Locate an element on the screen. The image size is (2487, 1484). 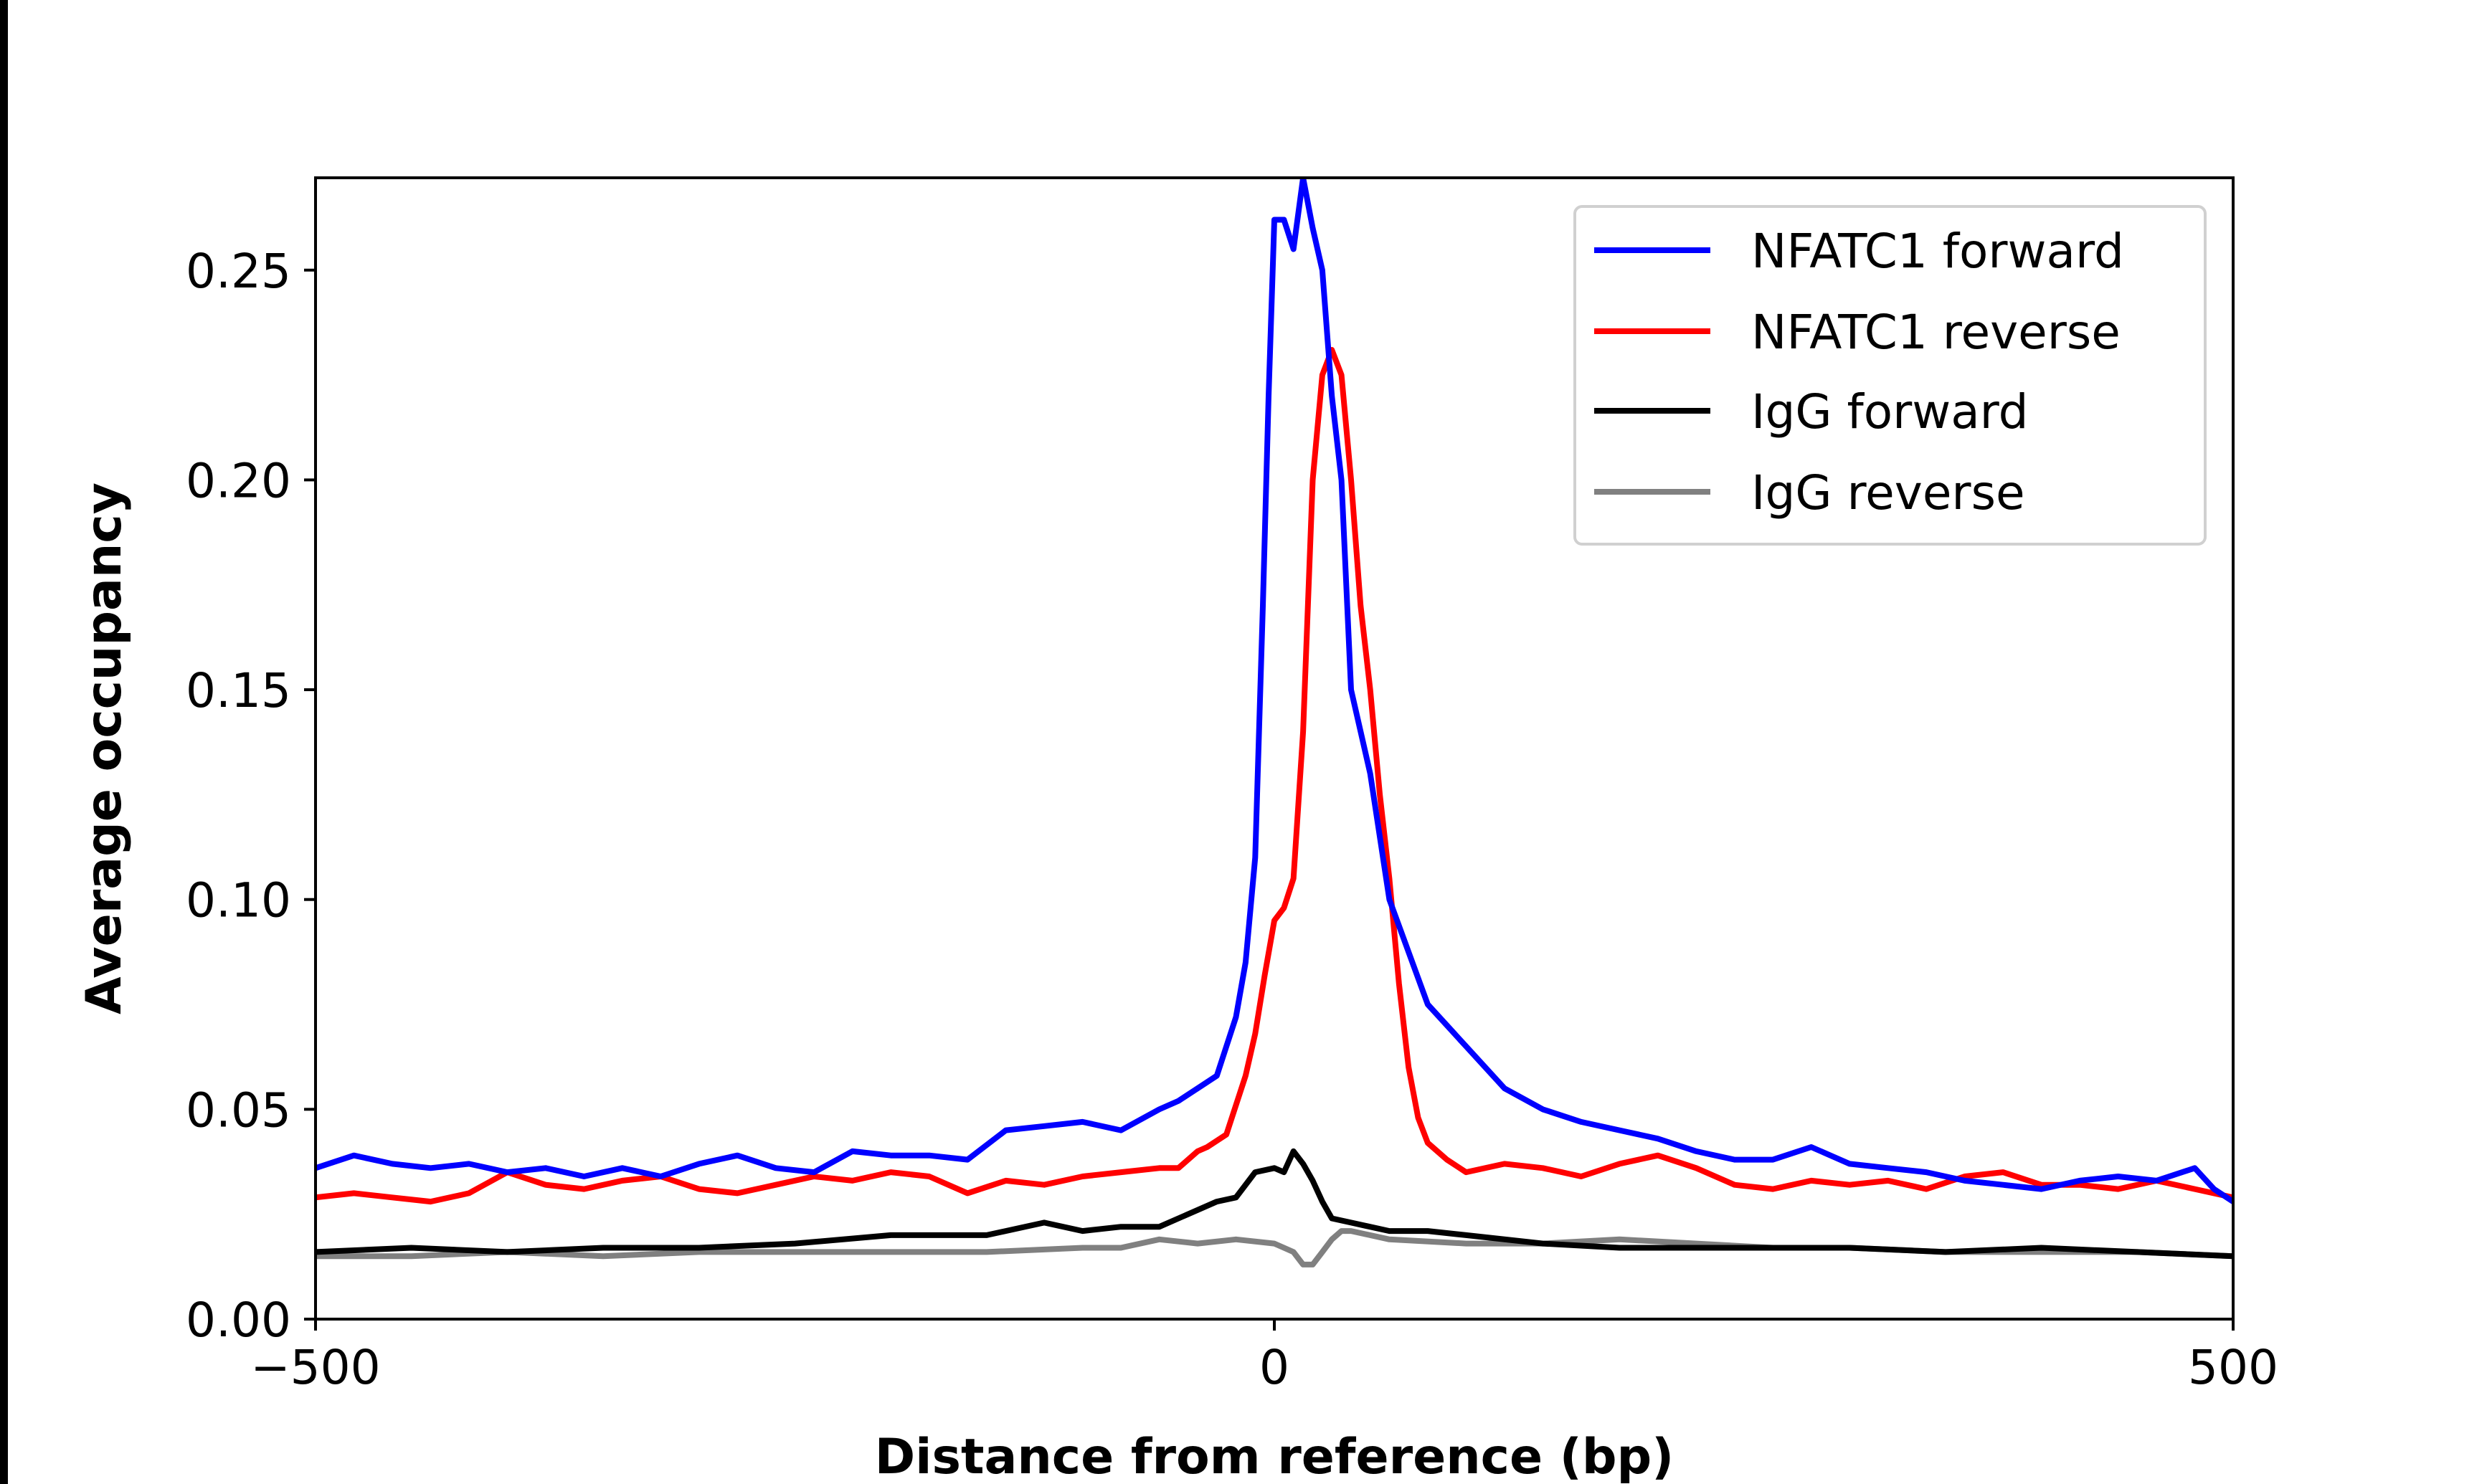
x-tick-label: 0 is located at coordinates (1274, 1368).